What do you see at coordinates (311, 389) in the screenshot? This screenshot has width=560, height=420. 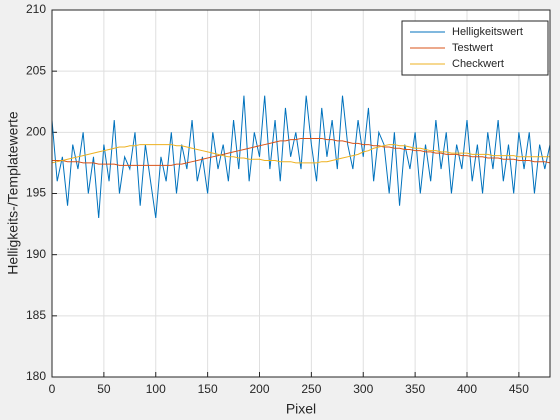 I see `x-tick-label: 250` at bounding box center [311, 389].